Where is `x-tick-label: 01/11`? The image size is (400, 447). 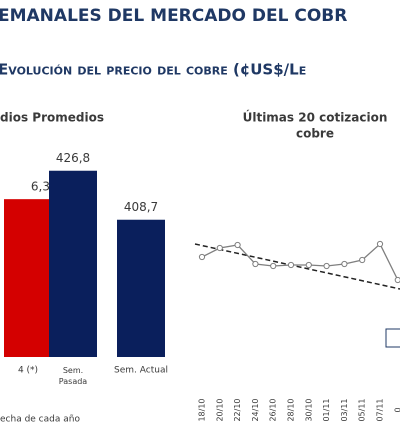 x-tick-label: 01/11 is located at coordinates (326, 409).